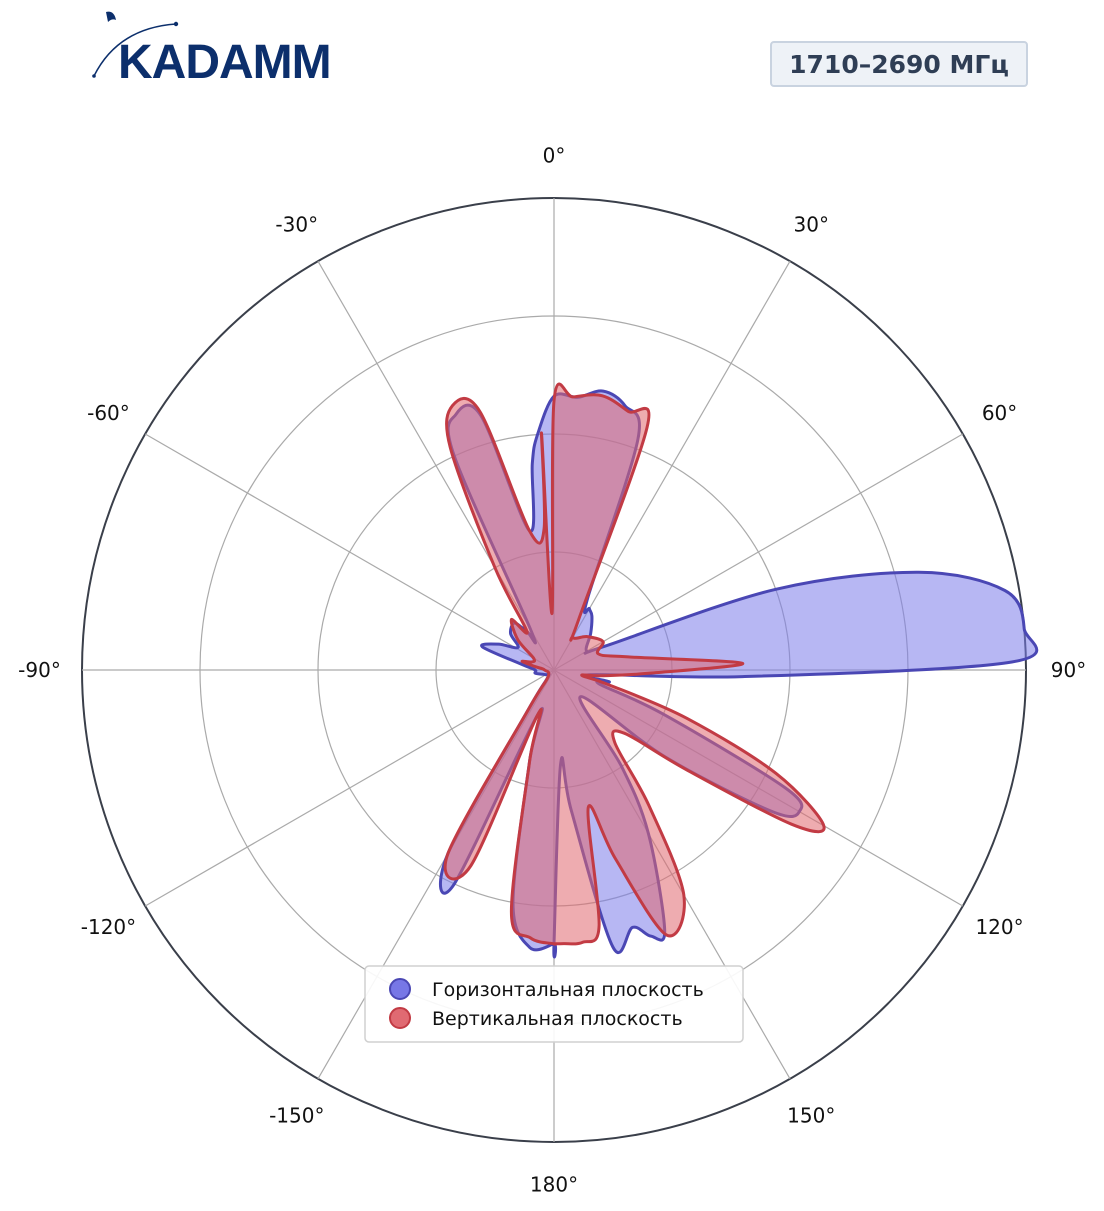  I want to click on angle-tick-label: 150°, so click(811, 1116).